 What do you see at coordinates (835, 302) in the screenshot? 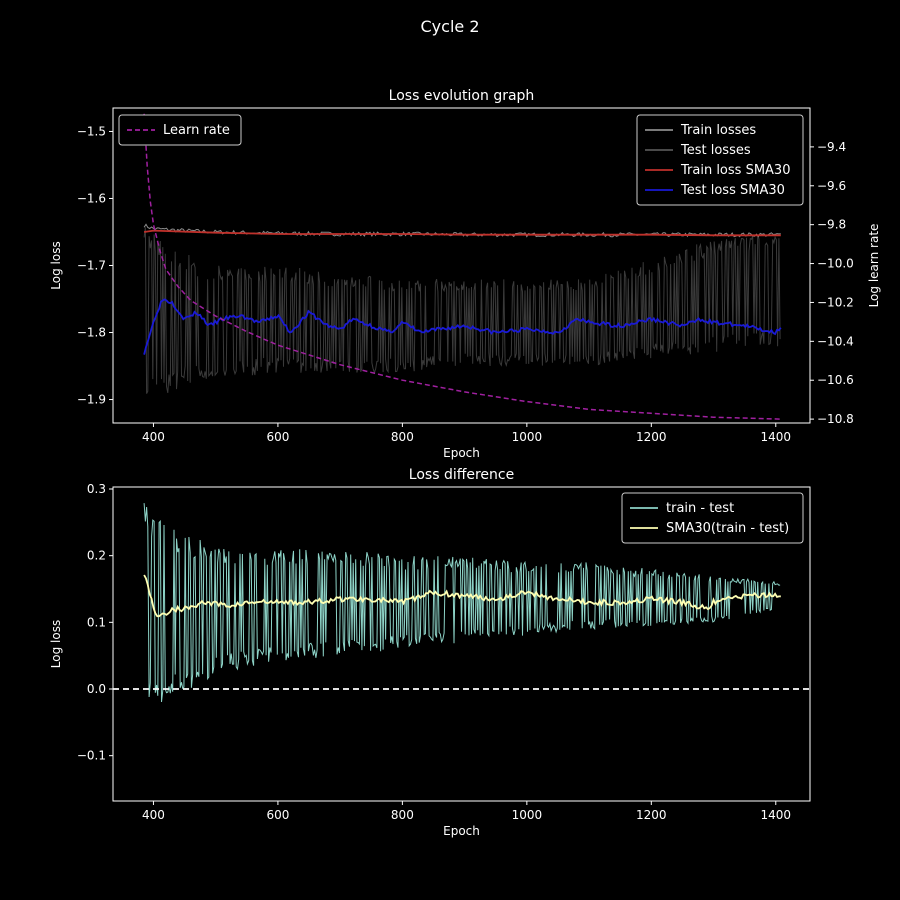
I see `learn-rate-y-tick-label: −10.2` at bounding box center [835, 302].